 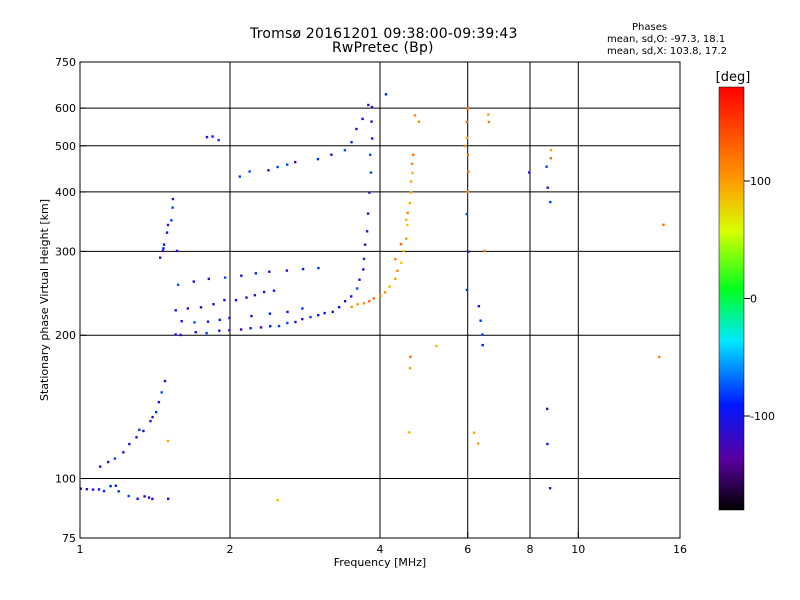 I want to click on y-tick-label-0: 75, so click(x=69, y=538).